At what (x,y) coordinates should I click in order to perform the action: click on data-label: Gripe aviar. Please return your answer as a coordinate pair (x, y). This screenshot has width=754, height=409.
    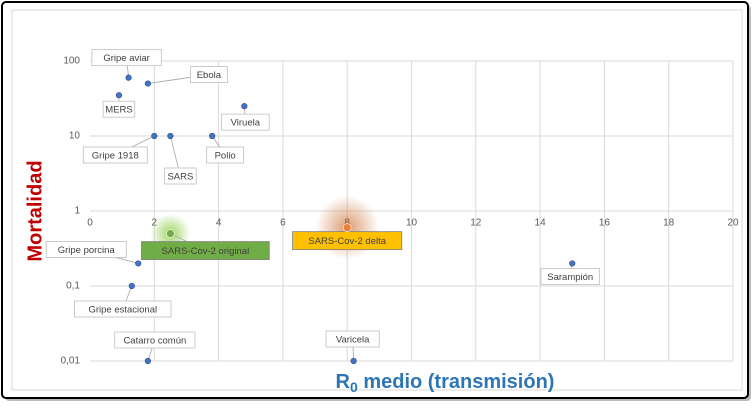
    Looking at the image, I should click on (126, 58).